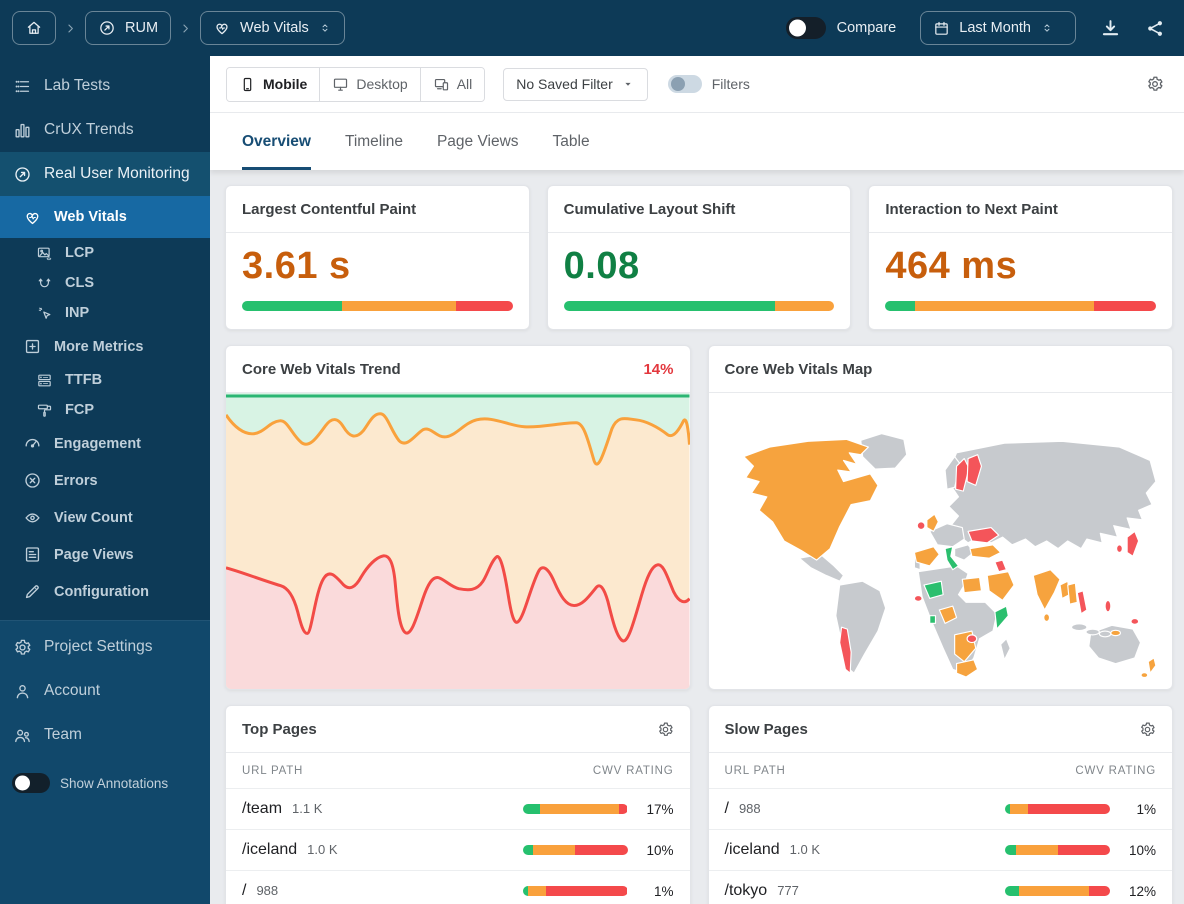  I want to click on table-row: /tokyo 777 12%, so click(941, 887).